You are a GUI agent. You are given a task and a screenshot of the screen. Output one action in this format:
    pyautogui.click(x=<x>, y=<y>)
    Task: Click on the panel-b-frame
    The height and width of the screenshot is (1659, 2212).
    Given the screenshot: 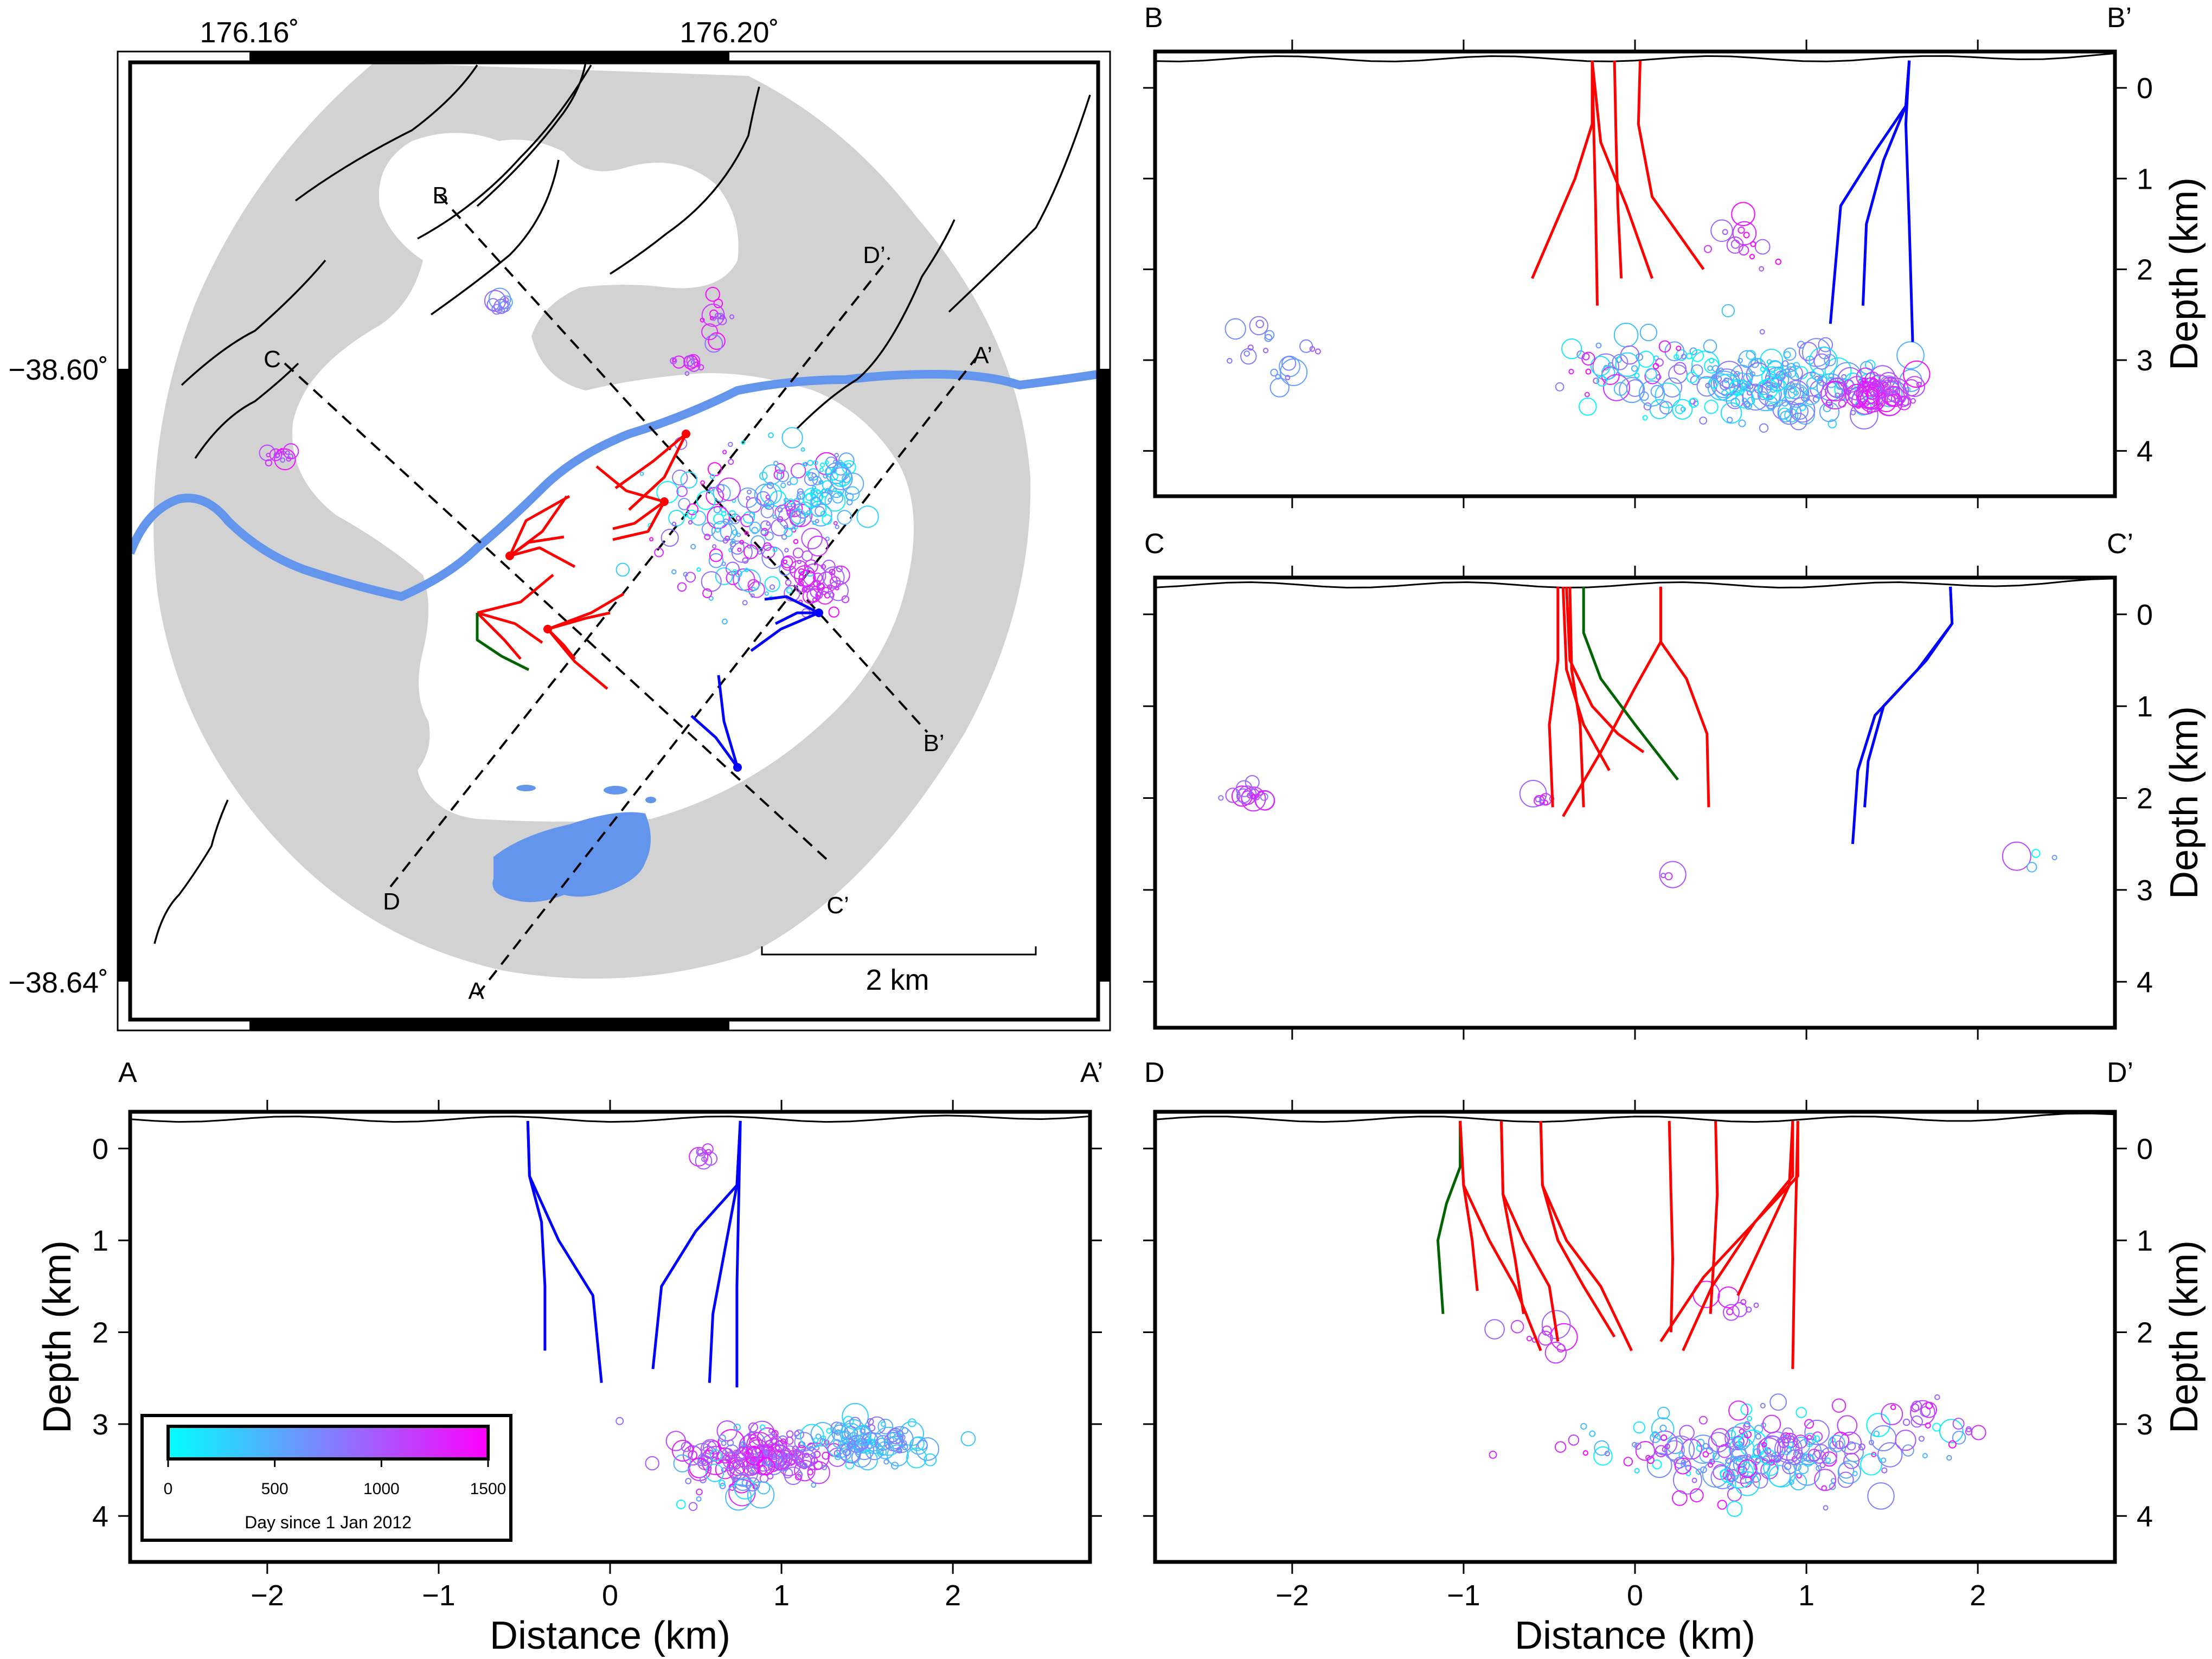 What is the action you would take?
    pyautogui.click(x=1635, y=273)
    